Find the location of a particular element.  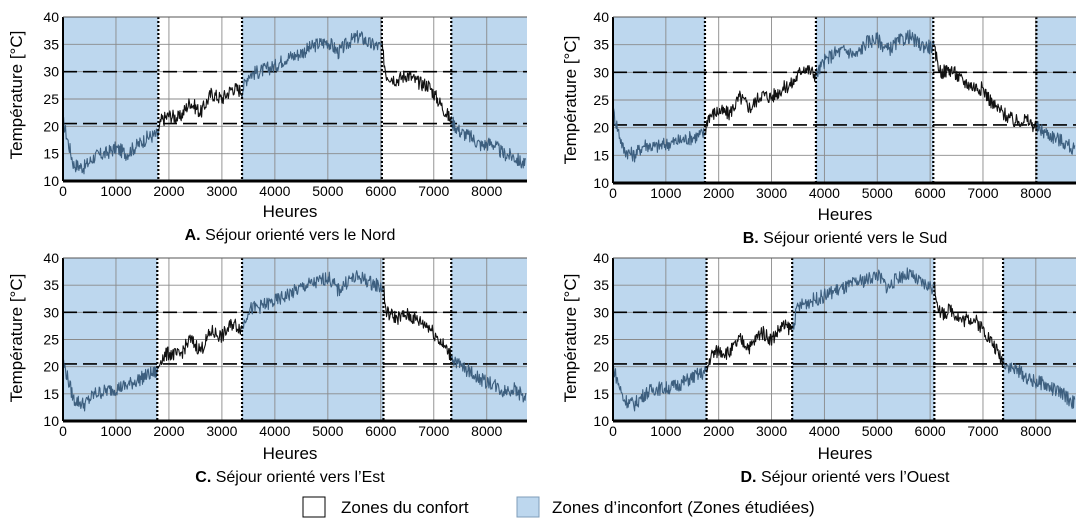

panel-title: Séjour orienté vers l’Ouest is located at coordinates (855, 477).